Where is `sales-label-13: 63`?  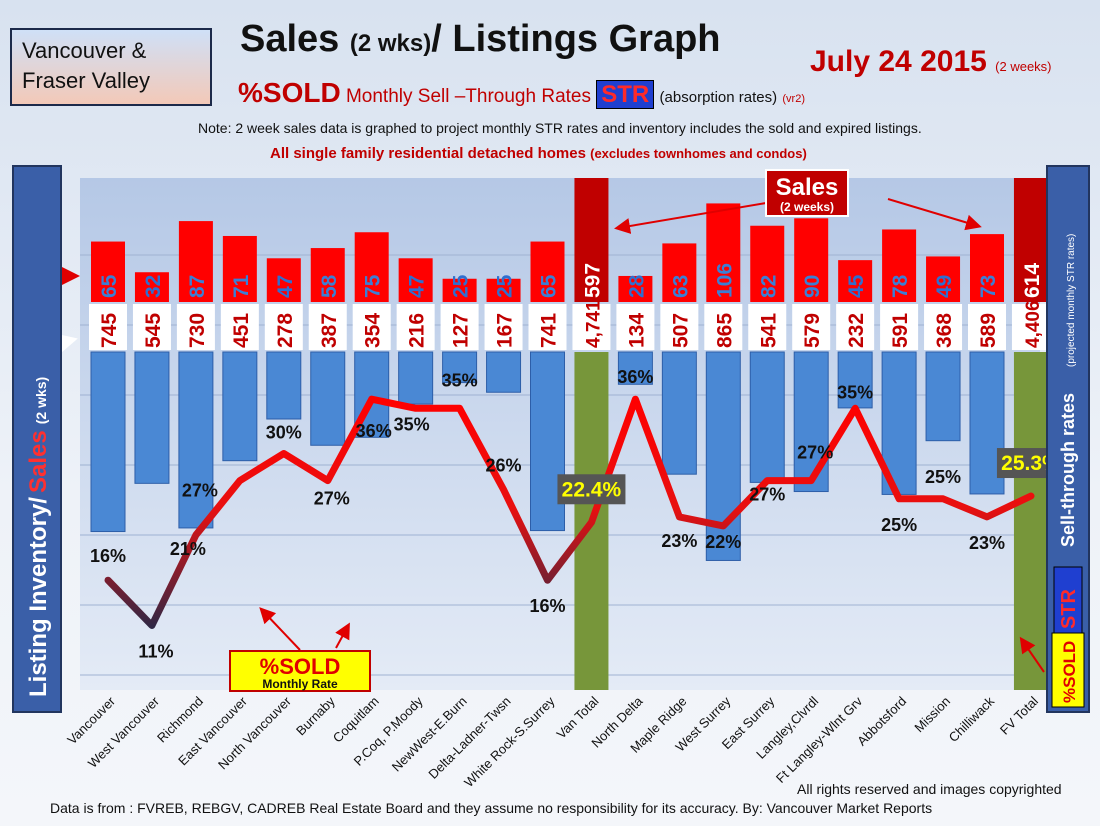 sales-label-13: 63 is located at coordinates (680, 286).